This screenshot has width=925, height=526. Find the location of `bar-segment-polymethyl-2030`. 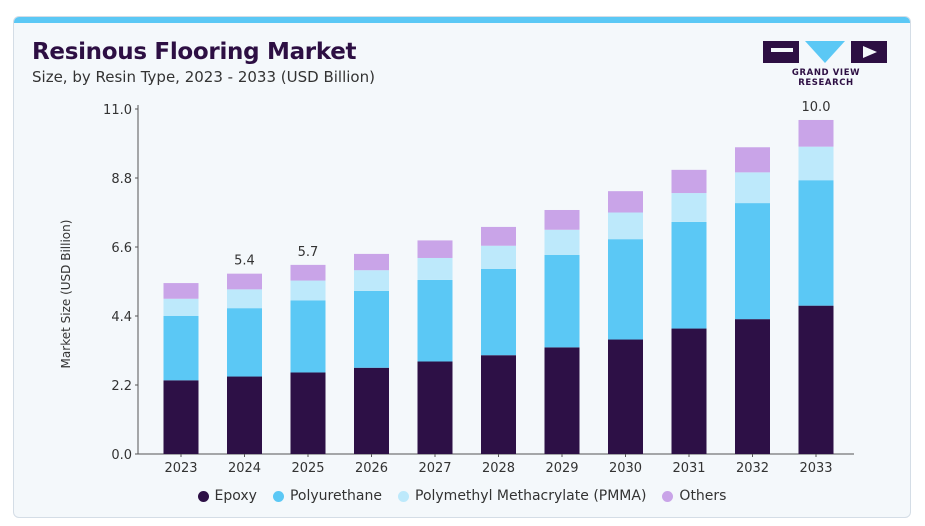

bar-segment-polymethyl-2030 is located at coordinates (625, 226).